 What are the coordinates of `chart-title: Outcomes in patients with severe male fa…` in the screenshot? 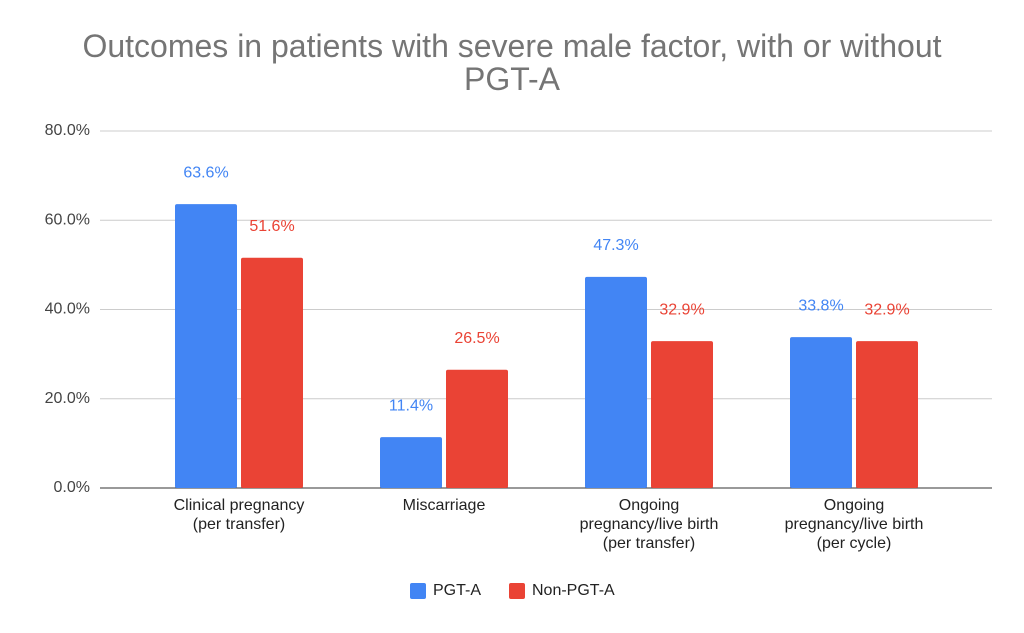 It's located at (512, 62).